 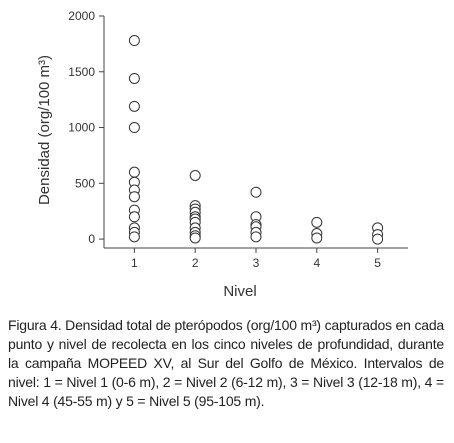 I want to click on y-tick-label: 500, so click(x=85, y=183).